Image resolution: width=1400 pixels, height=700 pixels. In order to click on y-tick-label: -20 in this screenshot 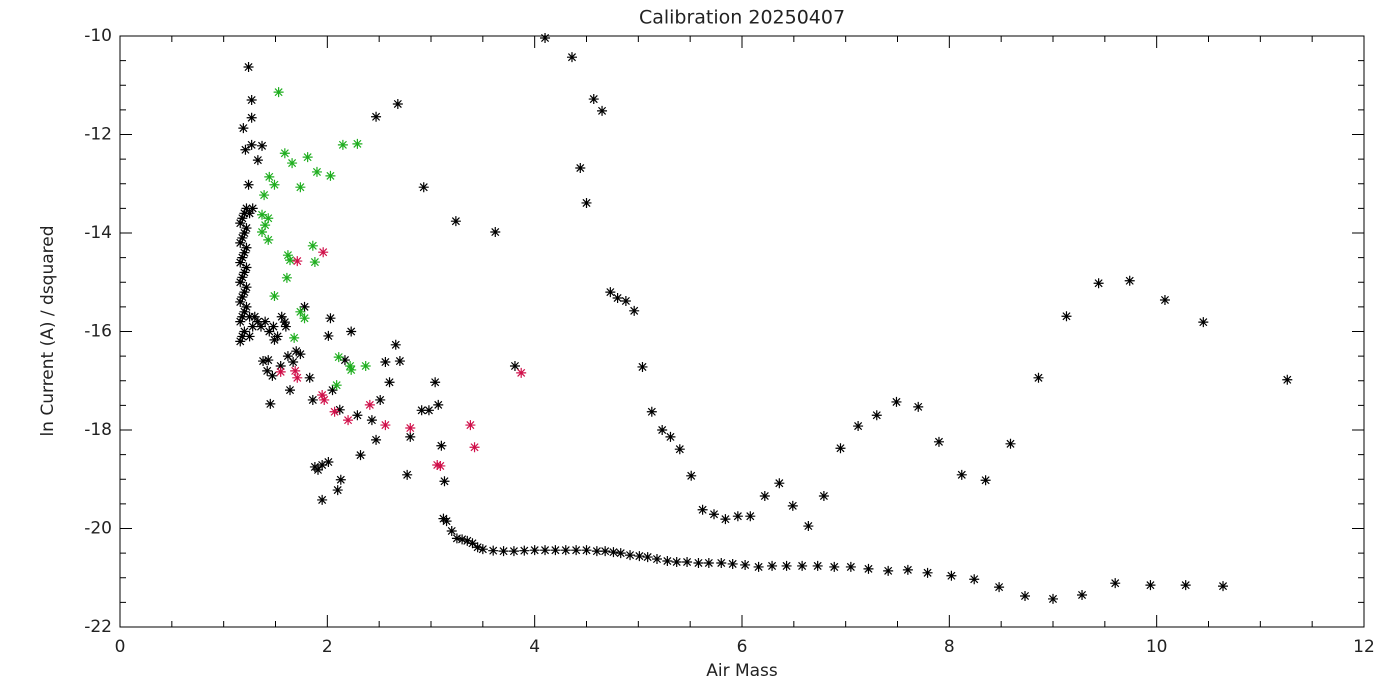, I will do `click(98, 529)`.